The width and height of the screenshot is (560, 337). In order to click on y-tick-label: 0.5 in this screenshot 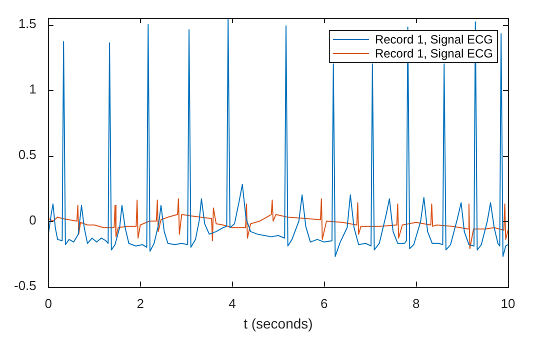, I will do `click(27, 154)`.